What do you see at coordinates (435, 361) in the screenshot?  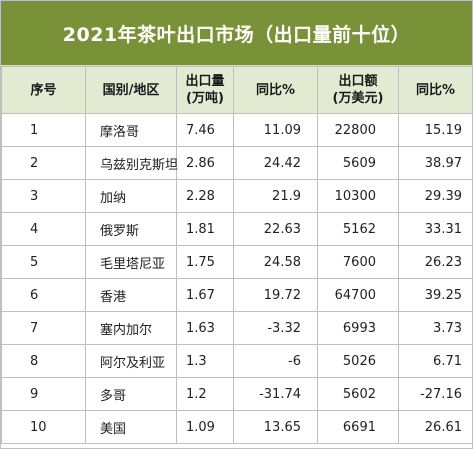 I see `cell-amount-yoy: 6.71` at bounding box center [435, 361].